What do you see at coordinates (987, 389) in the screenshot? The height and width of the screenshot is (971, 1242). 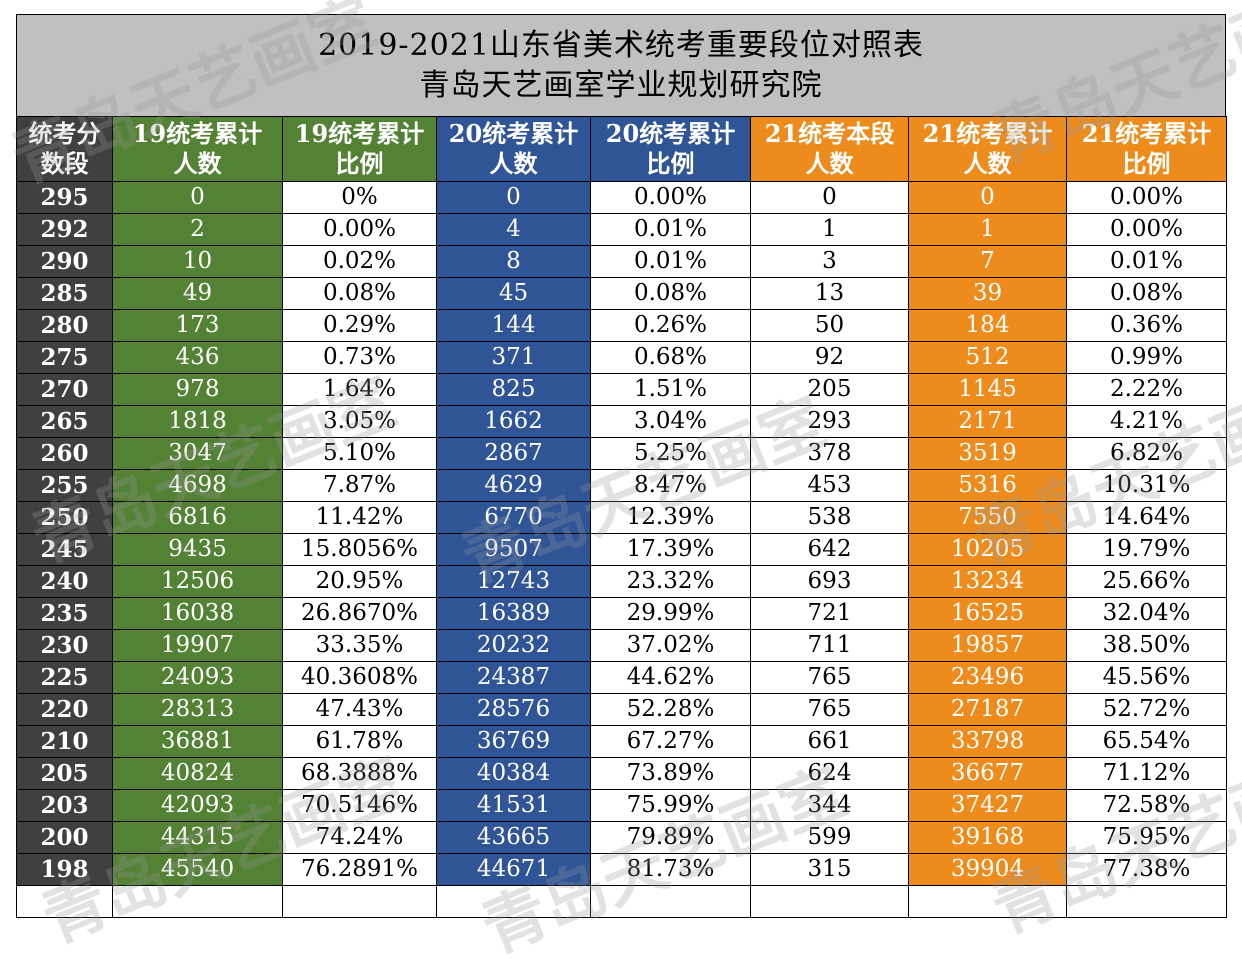 I see `cell-count-2021: 1145` at bounding box center [987, 389].